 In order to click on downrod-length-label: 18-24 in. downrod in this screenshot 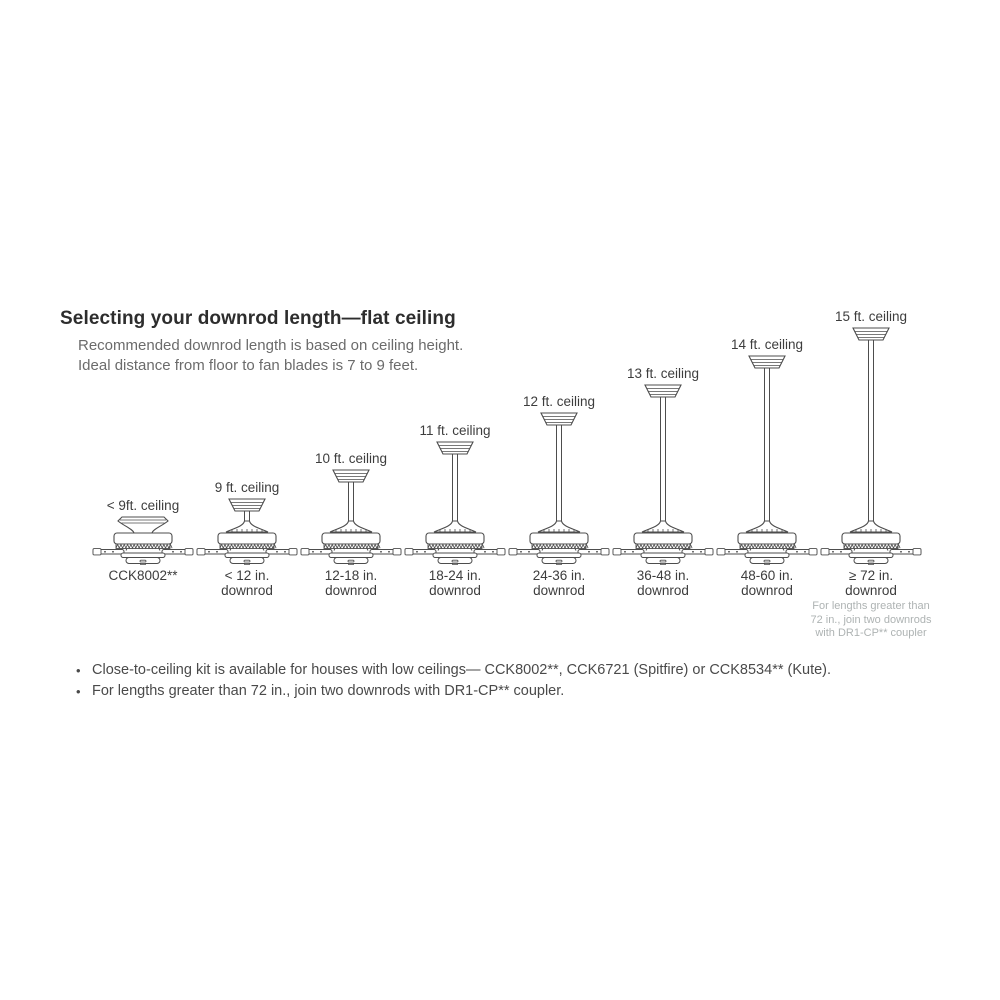, I will do `click(455, 583)`.